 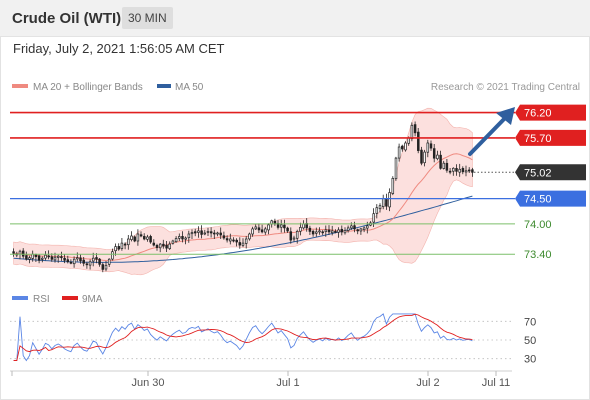 I want to click on level-current: 75.02, so click(x=530, y=172).